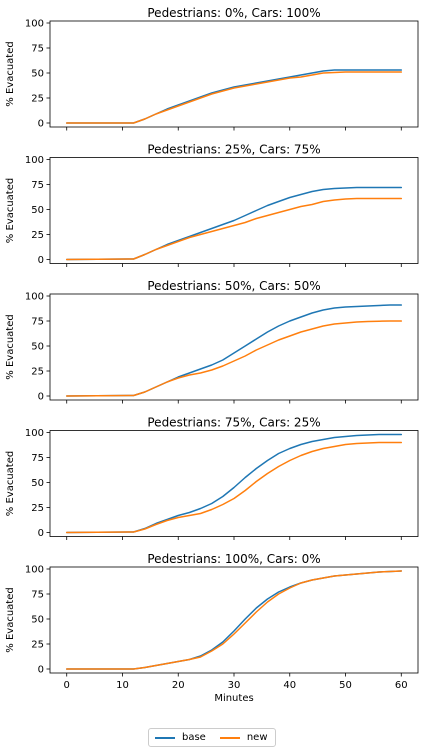 The width and height of the screenshot is (424, 754). What do you see at coordinates (212, 737) in the screenshot?
I see `chart-legend: base new` at bounding box center [212, 737].